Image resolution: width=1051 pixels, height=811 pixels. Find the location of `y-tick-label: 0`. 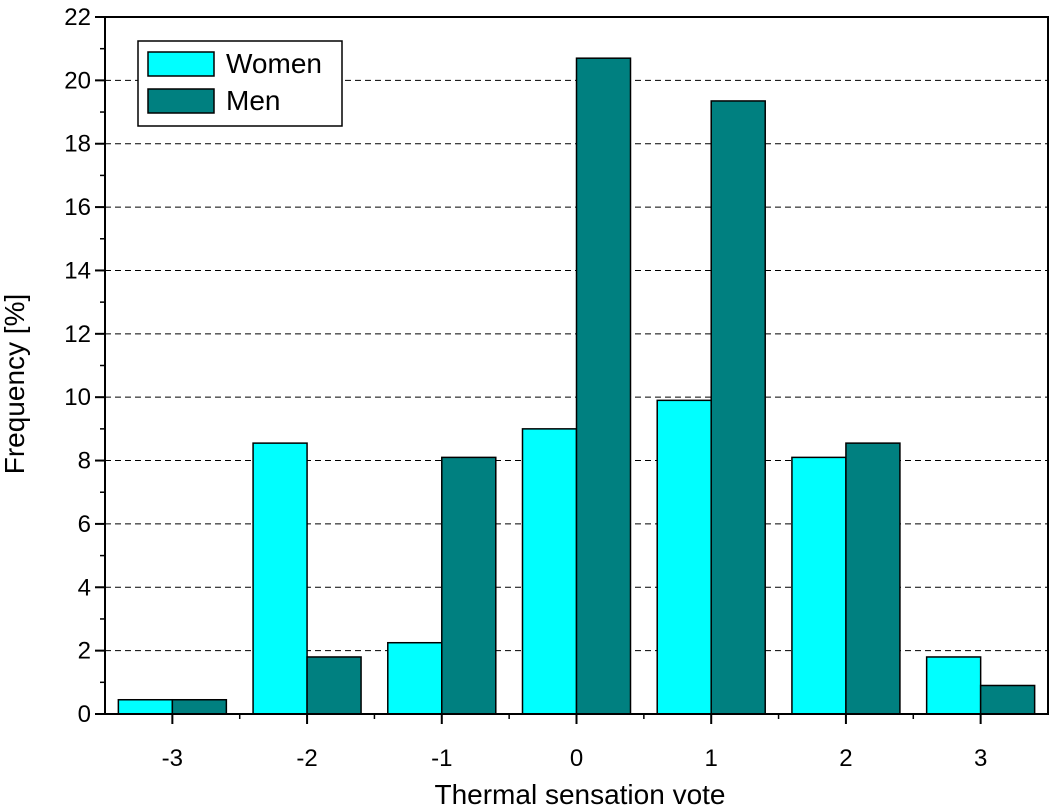

y-tick-label: 0 is located at coordinates (84, 714).